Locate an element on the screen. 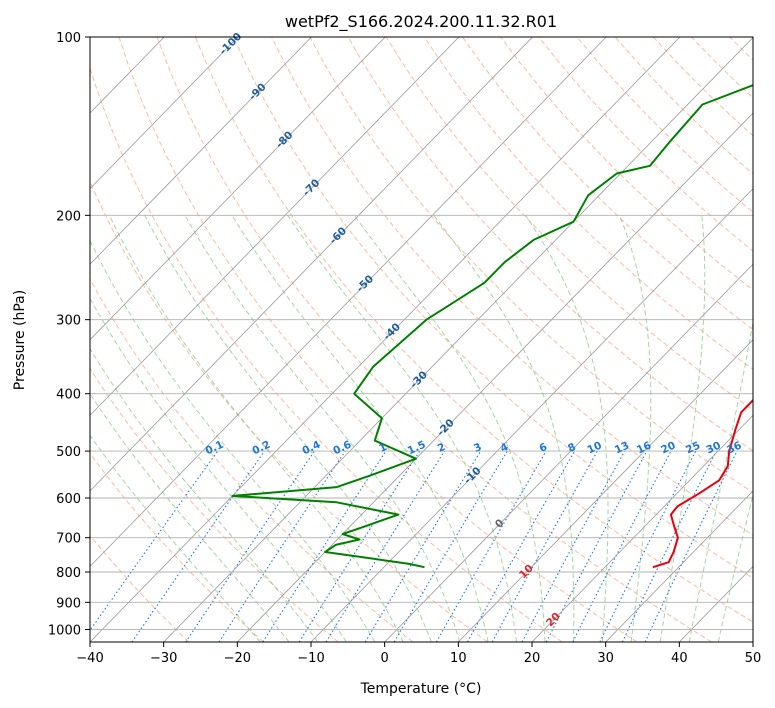  mixing-ratio-label: 25 is located at coordinates (693, 447).